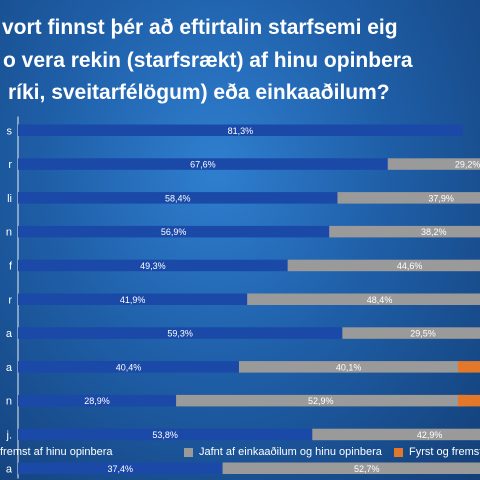 The height and width of the screenshot is (480, 480). I want to click on data-label: 48,4%, so click(380, 300).